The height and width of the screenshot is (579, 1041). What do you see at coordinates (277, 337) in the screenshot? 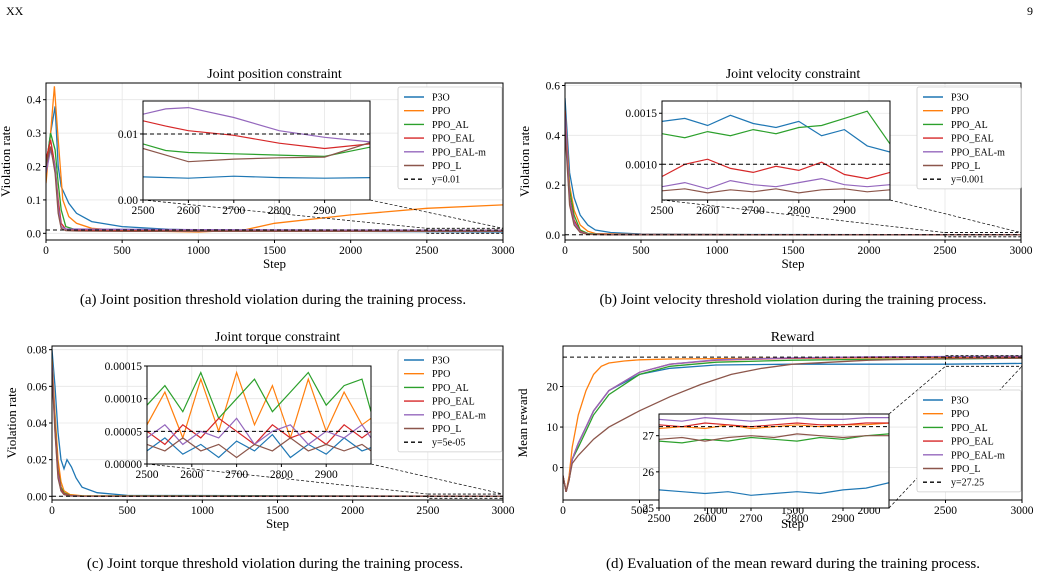
I see `chart-title: Joint torque constraint` at bounding box center [277, 337].